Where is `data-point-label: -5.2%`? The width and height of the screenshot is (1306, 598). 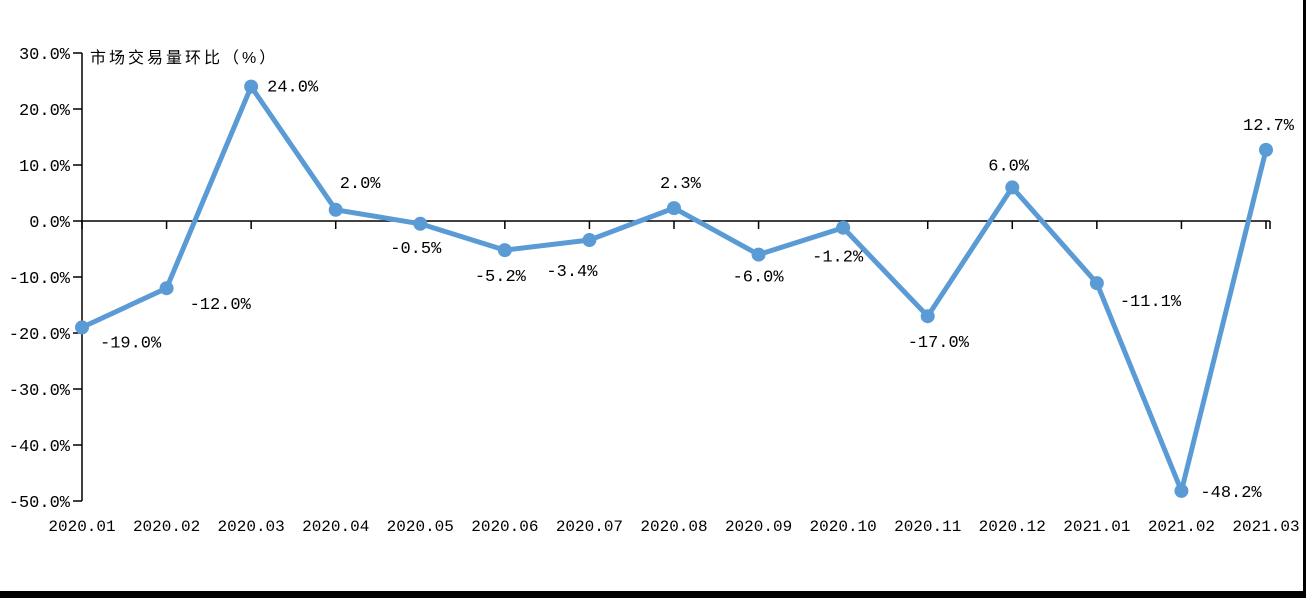 data-point-label: -5.2% is located at coordinates (501, 277).